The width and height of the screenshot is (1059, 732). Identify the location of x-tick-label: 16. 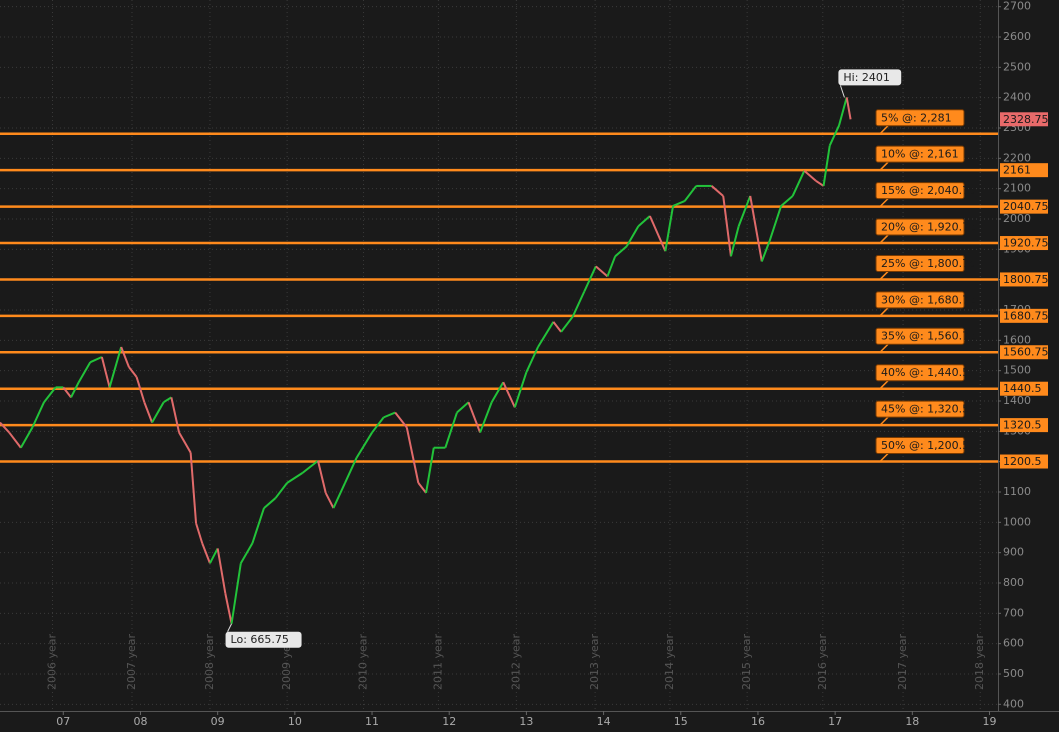
(758, 721).